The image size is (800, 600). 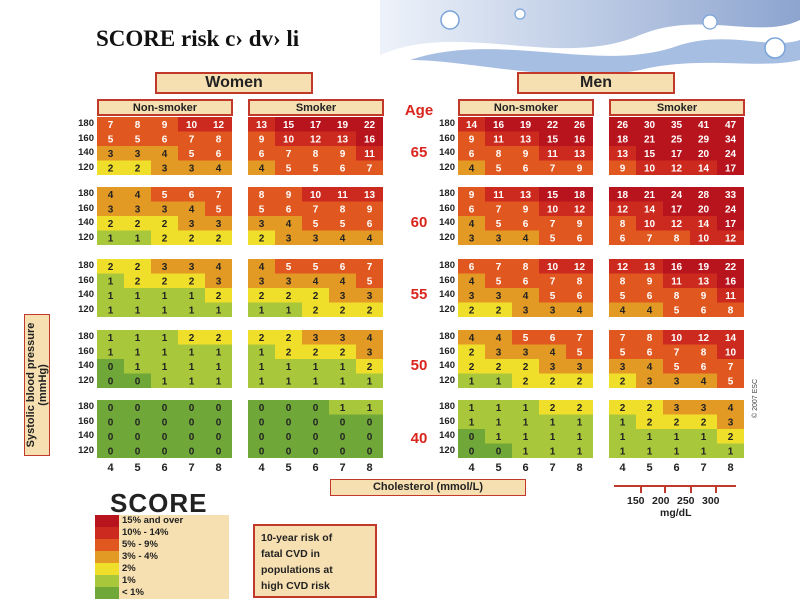 What do you see at coordinates (234, 83) in the screenshot?
I see `women-header: Women` at bounding box center [234, 83].